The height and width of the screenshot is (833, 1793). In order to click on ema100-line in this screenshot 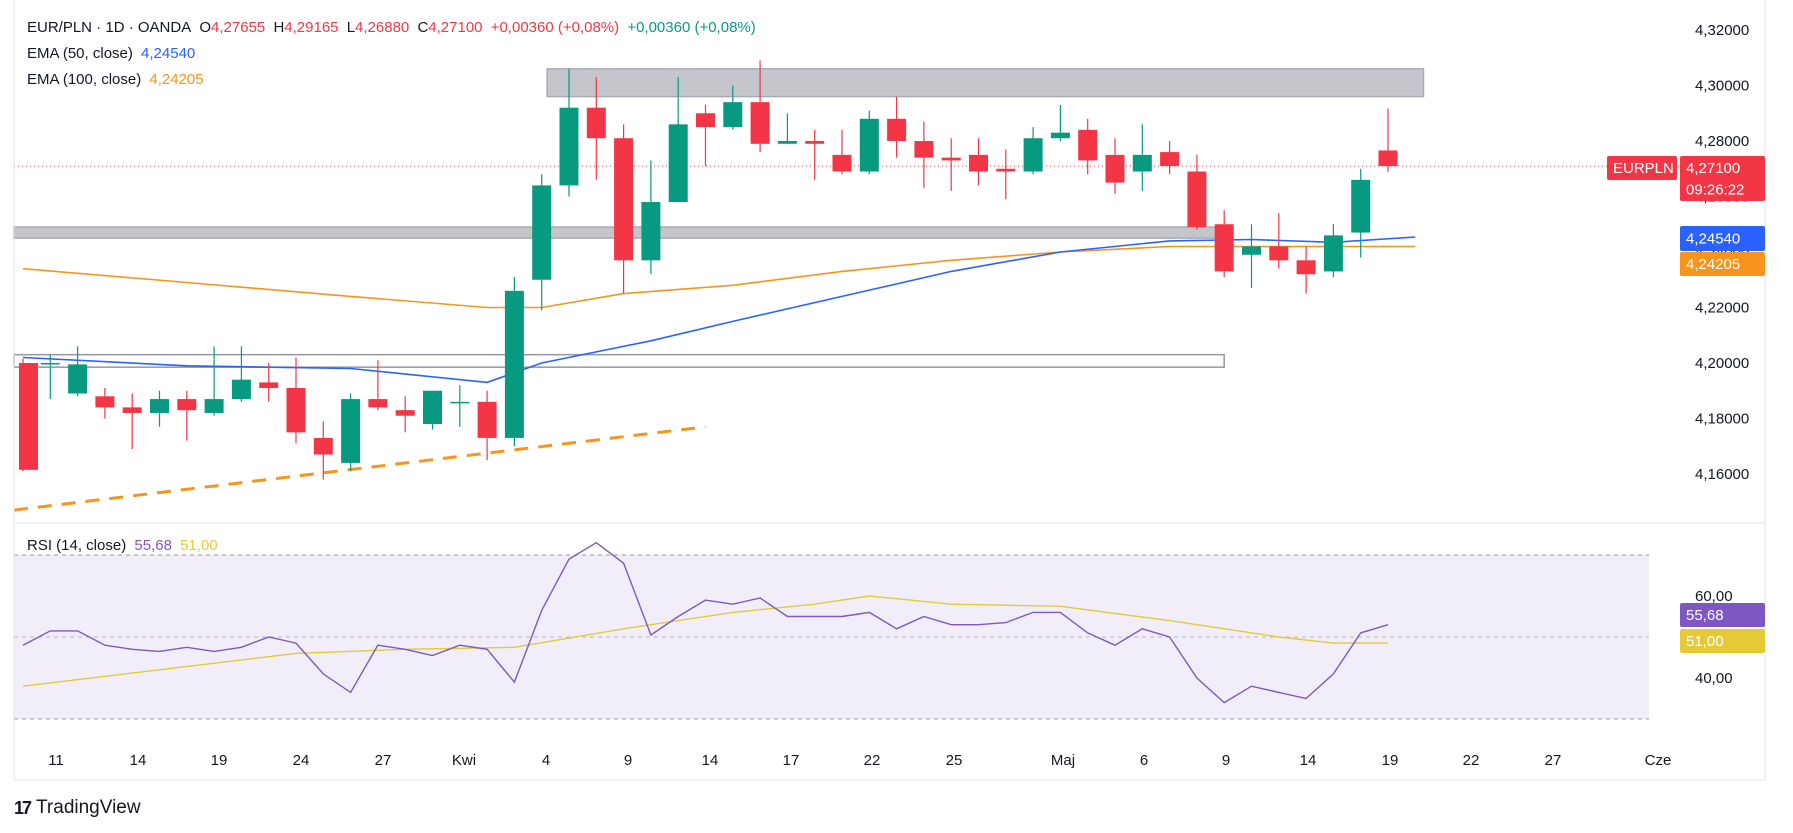, I will do `click(719, 277)`.